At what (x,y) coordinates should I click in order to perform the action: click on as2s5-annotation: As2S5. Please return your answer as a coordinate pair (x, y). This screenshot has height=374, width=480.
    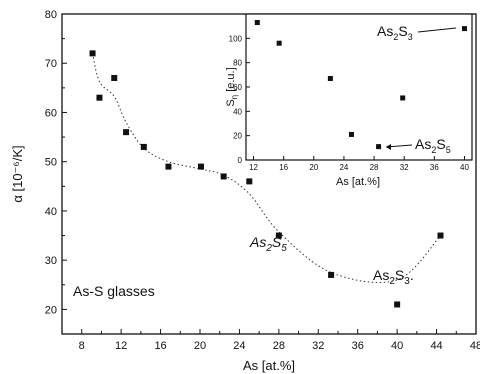
    Looking at the image, I should click on (268, 244).